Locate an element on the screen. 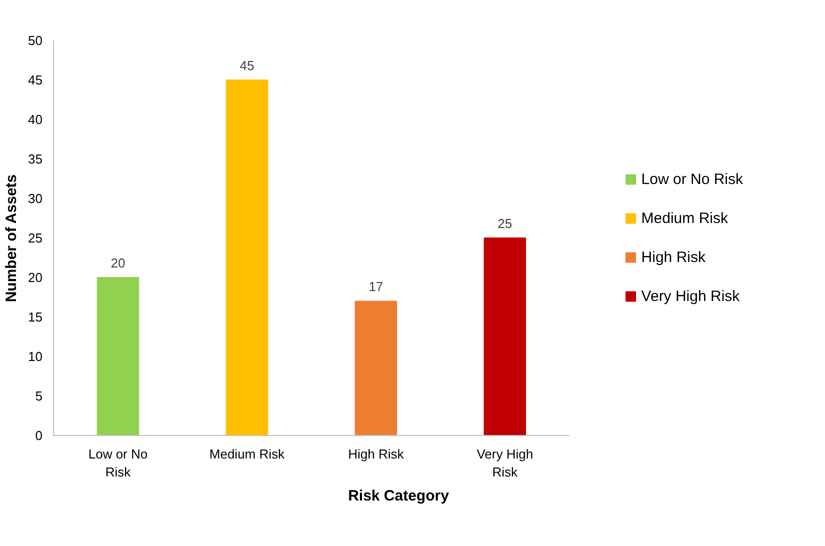 The width and height of the screenshot is (825, 546). legend-label: Very High Risk is located at coordinates (690, 296).